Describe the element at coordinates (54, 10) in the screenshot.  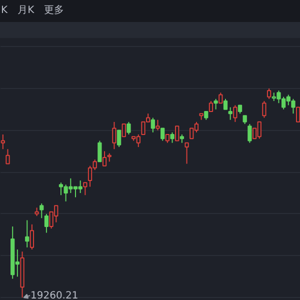
I see `text: 更多` at that location.